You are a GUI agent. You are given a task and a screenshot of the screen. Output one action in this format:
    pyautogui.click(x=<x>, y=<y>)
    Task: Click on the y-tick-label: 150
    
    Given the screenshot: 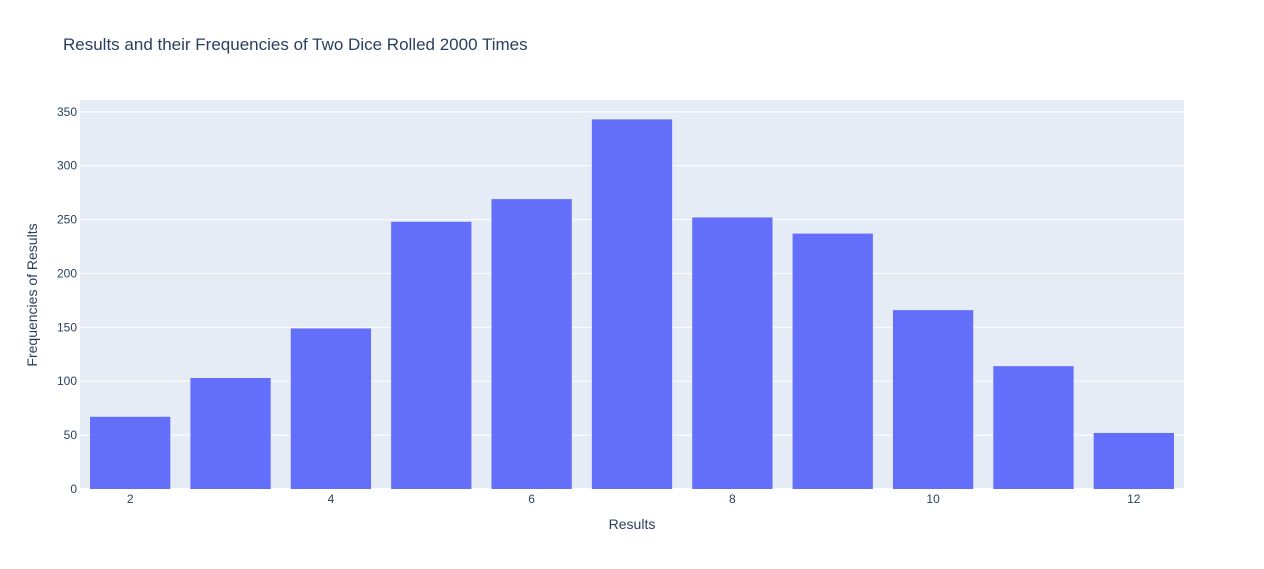 What is the action you would take?
    pyautogui.click(x=67, y=327)
    